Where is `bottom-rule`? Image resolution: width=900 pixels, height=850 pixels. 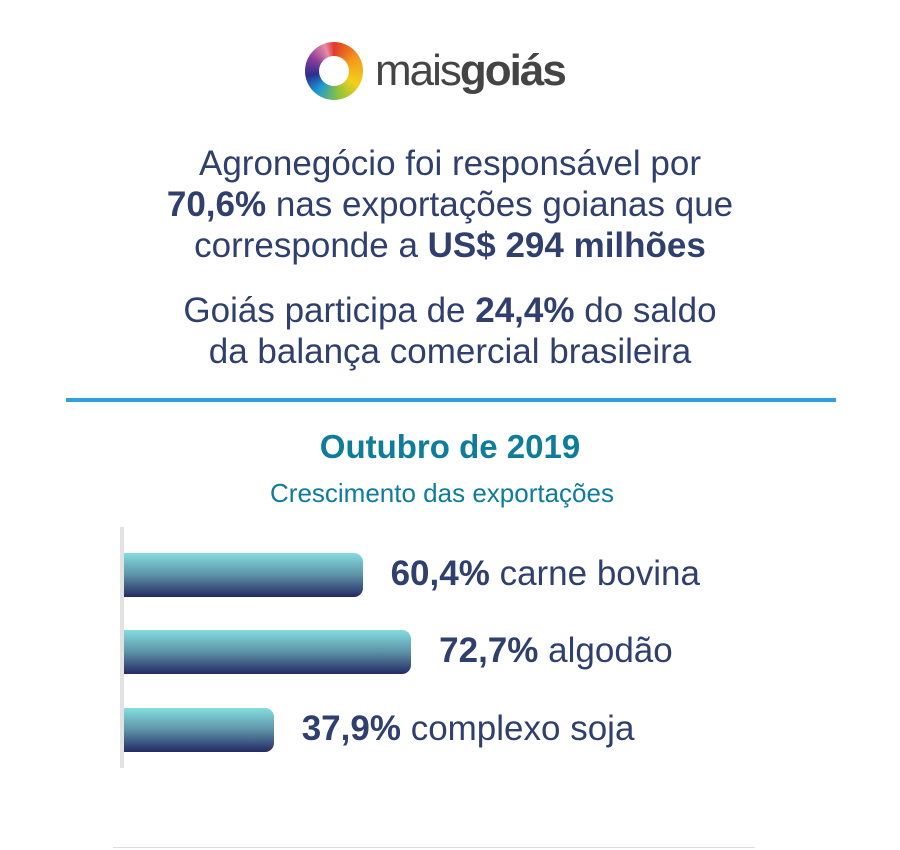 bottom-rule is located at coordinates (434, 847).